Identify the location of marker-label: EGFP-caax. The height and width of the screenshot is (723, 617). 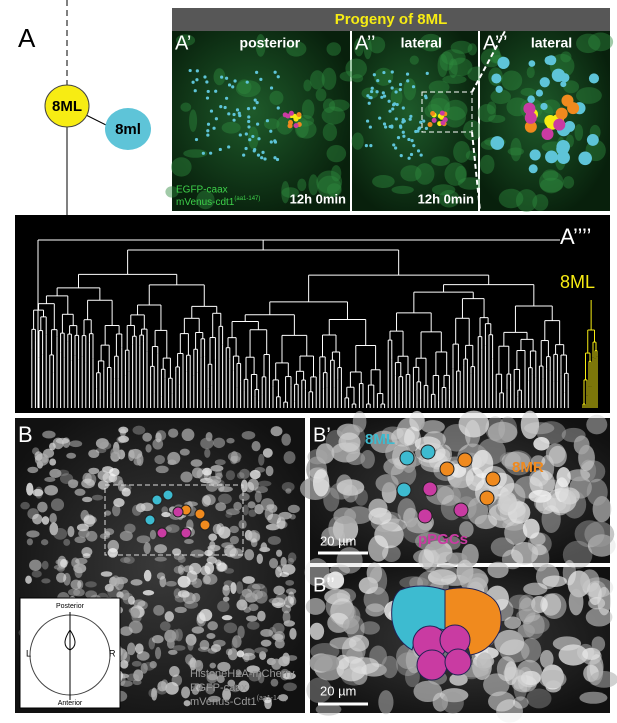
(218, 688).